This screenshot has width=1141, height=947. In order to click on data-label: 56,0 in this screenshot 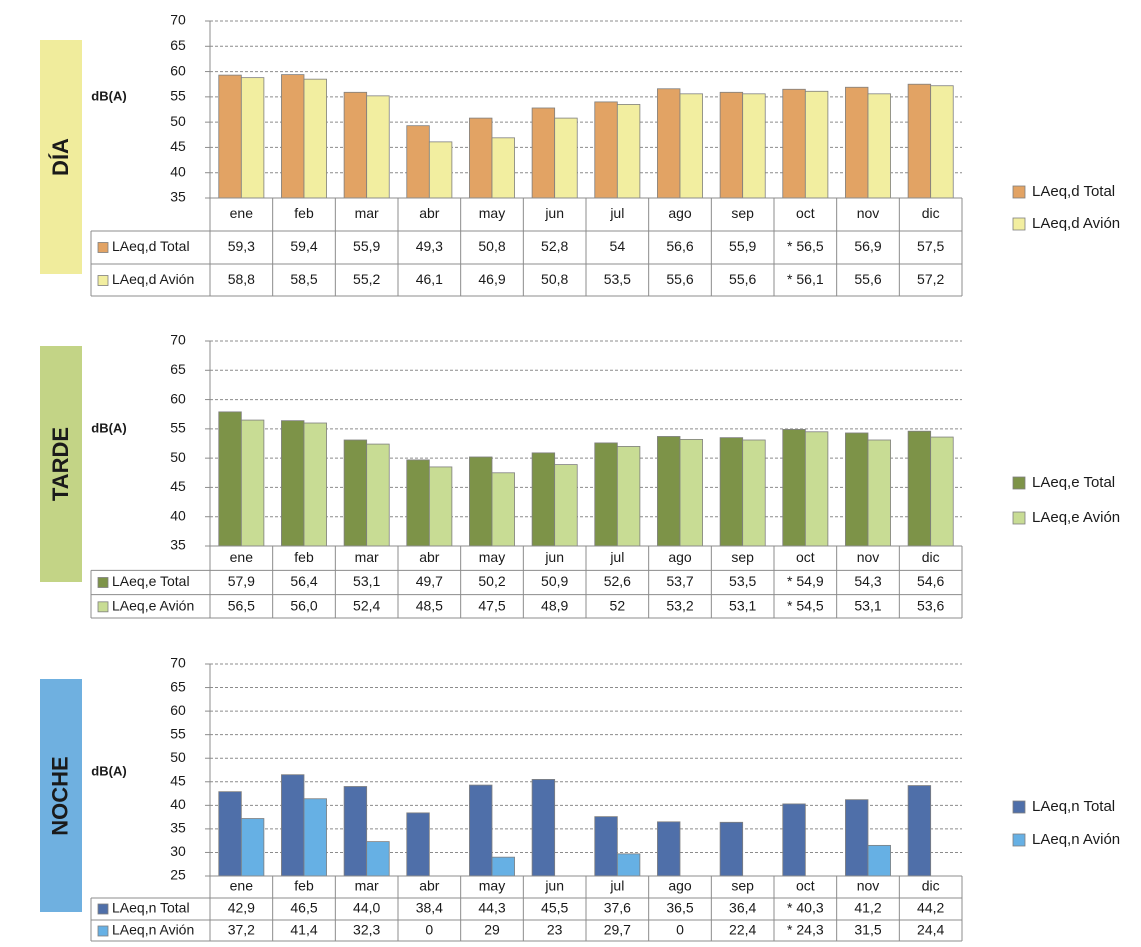, I will do `click(303, 606)`.